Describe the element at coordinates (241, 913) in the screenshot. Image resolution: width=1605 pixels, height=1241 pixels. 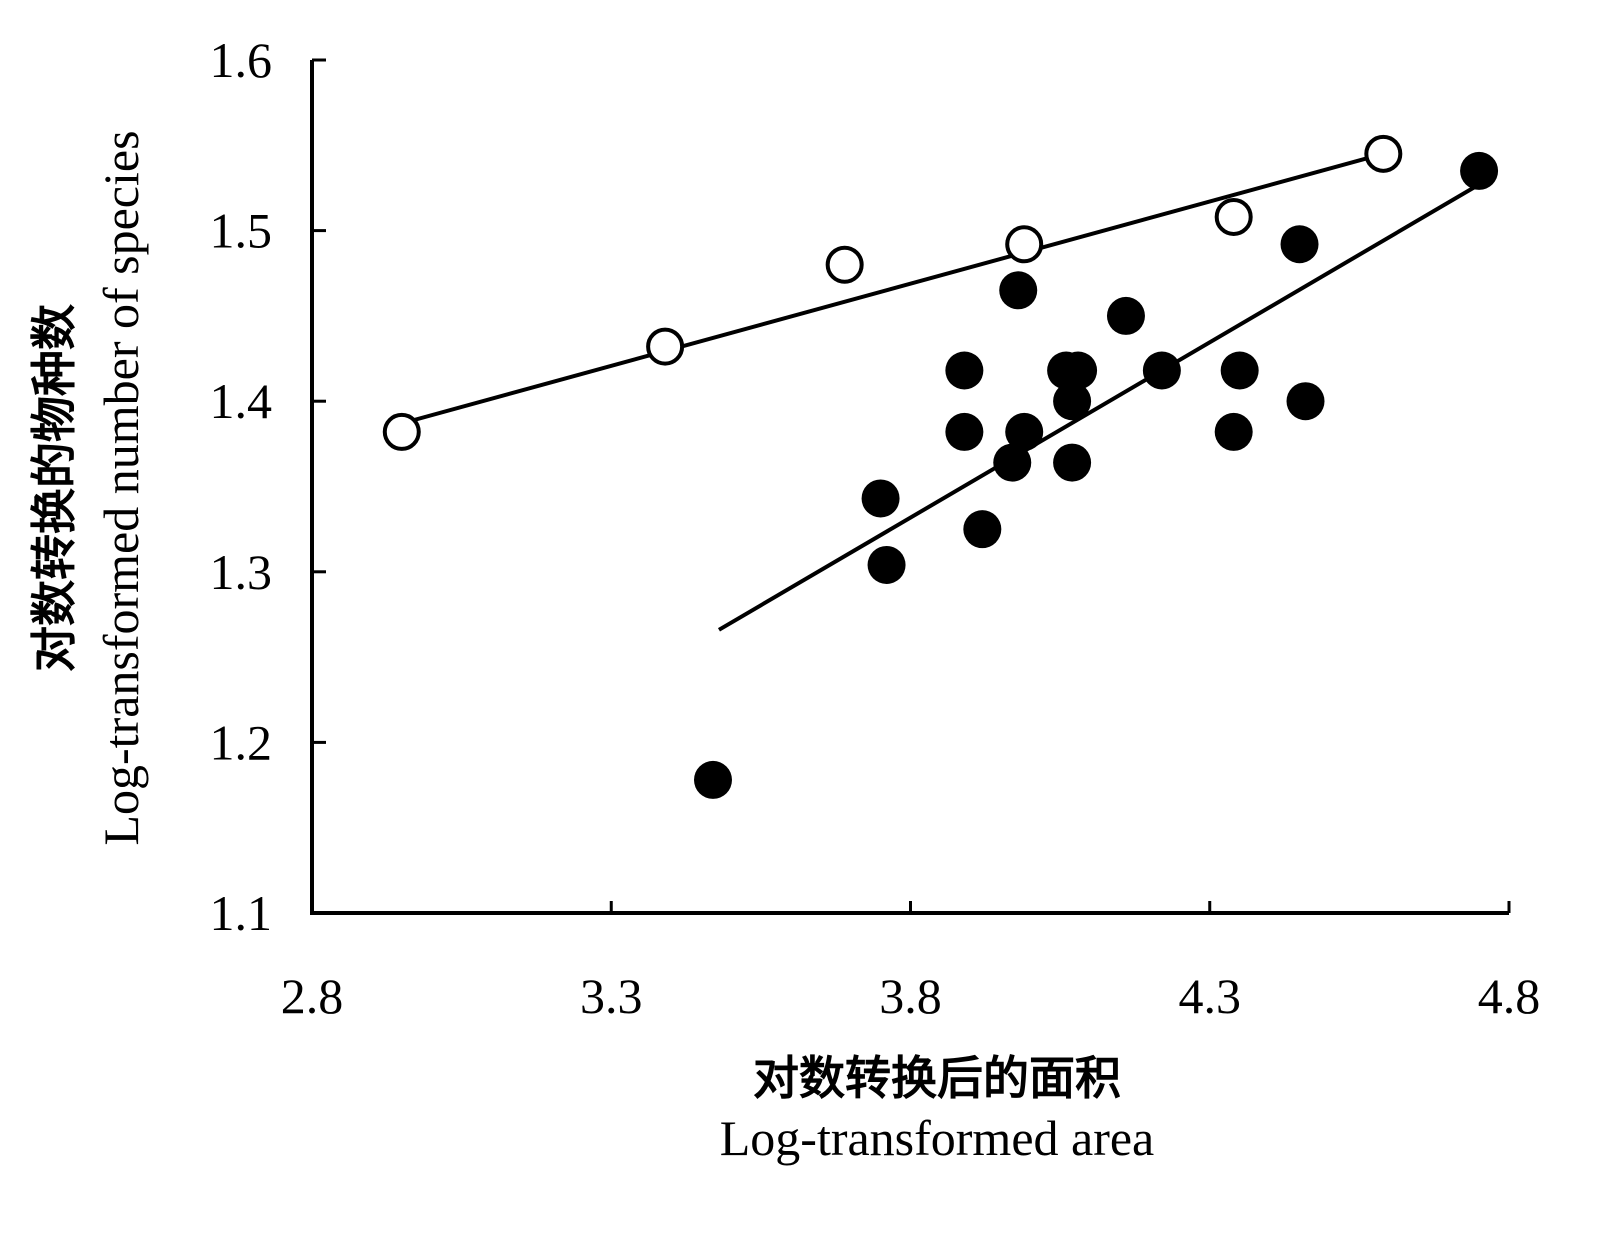
I see `y-tick-label: 1.1` at that location.